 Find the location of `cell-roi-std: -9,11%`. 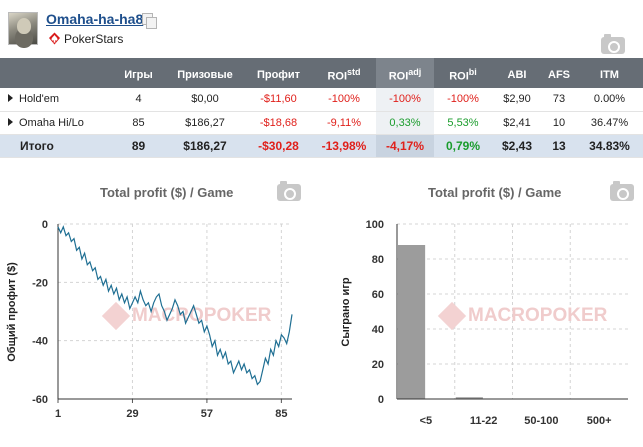

cell-roi-std: -9,11% is located at coordinates (344, 123).